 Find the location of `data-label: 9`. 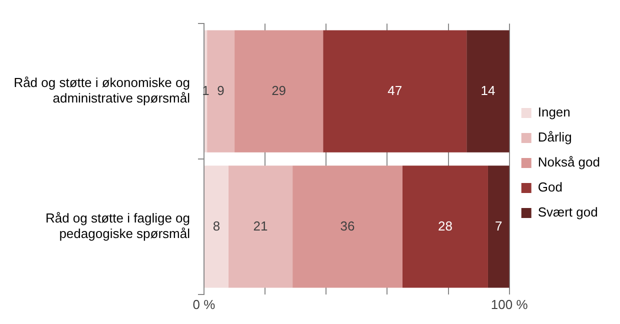

data-label: 9 is located at coordinates (220, 90).